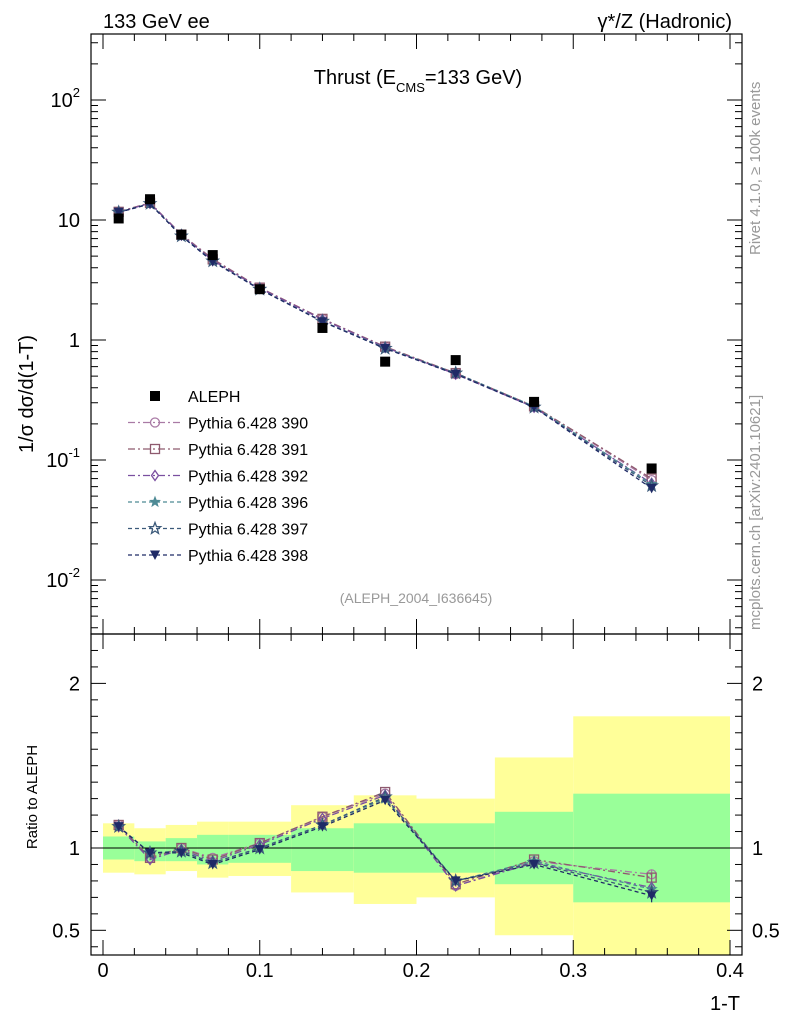 This screenshot has height=1029, width=786. I want to click on main-y-tick-label-4: 10², so click(65, 98).